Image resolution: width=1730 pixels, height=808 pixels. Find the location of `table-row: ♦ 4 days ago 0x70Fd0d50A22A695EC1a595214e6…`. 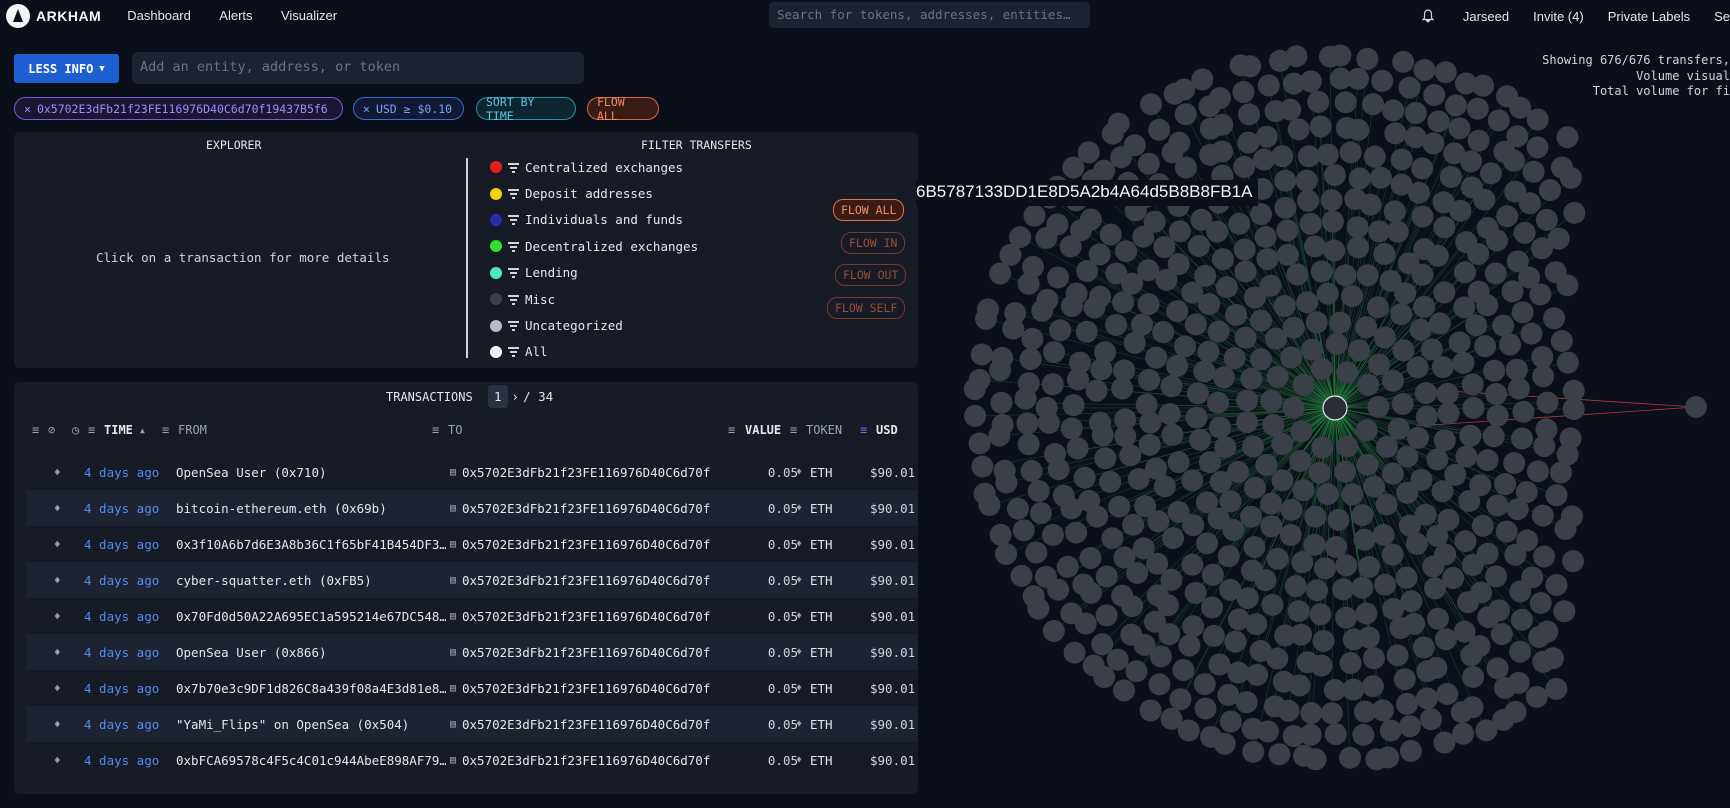

table-row: ♦ 4 days ago 0x70Fd0d50A22A695EC1a595214e6… is located at coordinates (472, 616).